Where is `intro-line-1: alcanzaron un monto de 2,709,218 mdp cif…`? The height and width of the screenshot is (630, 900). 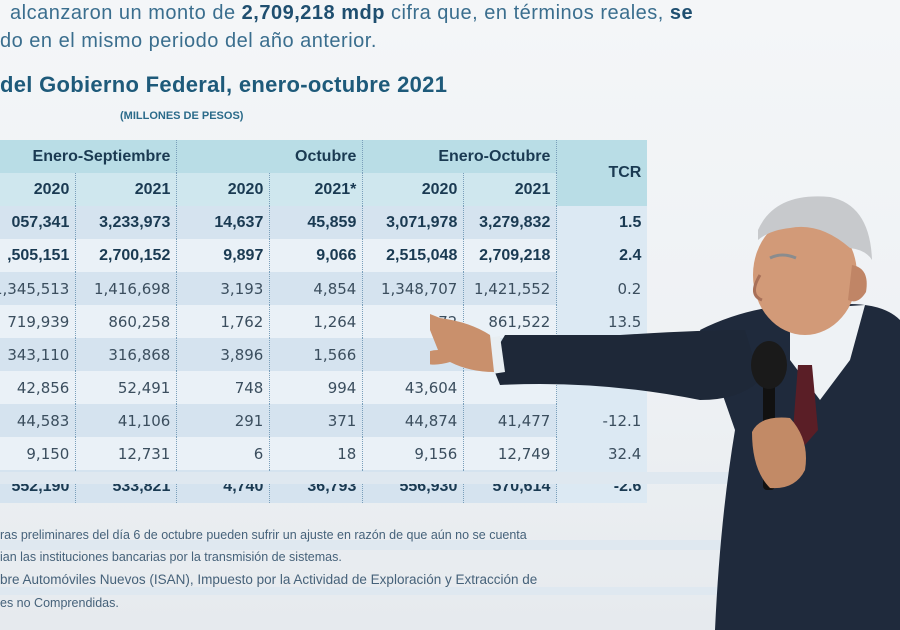
intro-line-1: alcanzaron un monto de 2,709,218 mdp cif… is located at coordinates (352, 13).